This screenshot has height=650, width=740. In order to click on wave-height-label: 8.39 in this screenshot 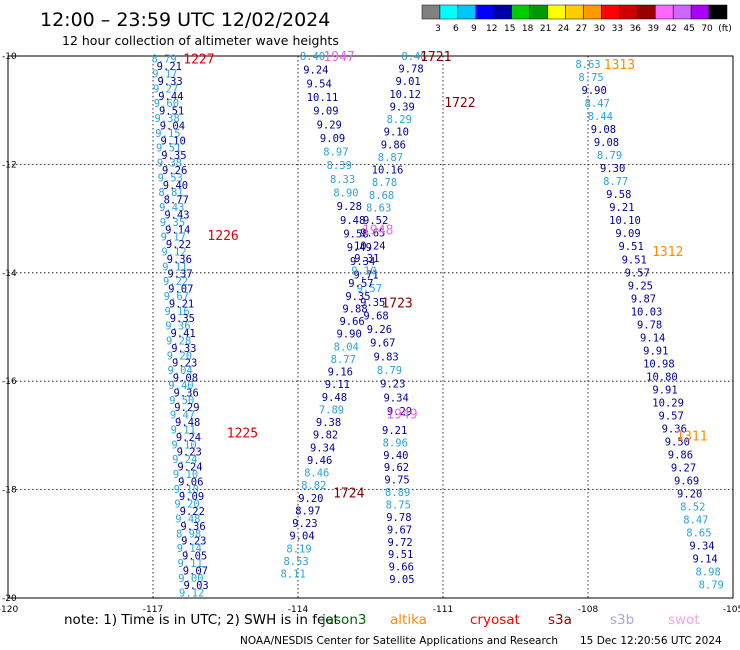, I will do `click(339, 166)`.